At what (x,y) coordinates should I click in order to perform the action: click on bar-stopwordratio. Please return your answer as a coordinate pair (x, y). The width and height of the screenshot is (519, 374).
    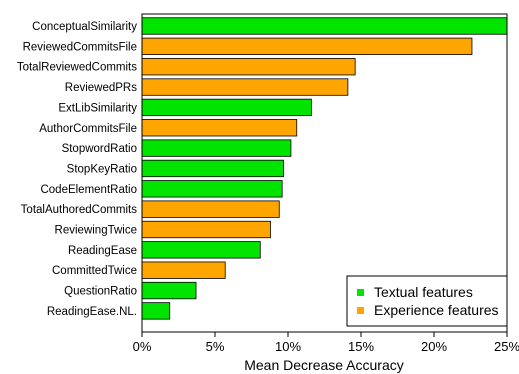
    Looking at the image, I should click on (216, 148).